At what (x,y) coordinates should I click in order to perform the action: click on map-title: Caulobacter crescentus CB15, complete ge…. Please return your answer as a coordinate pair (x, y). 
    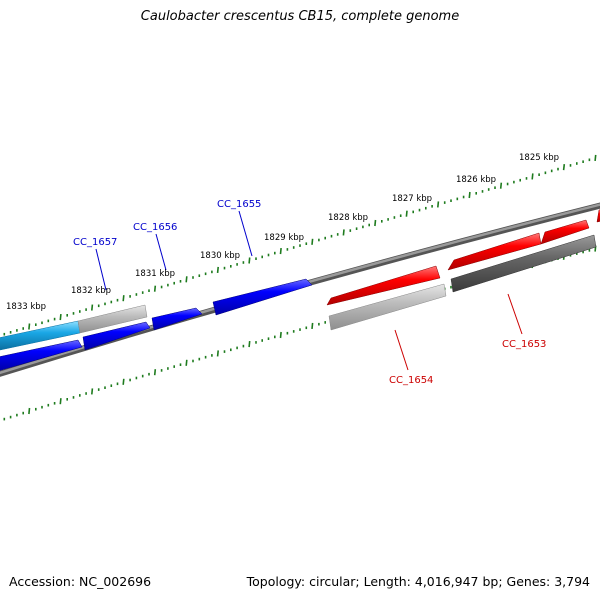
    Looking at the image, I should click on (300, 16).